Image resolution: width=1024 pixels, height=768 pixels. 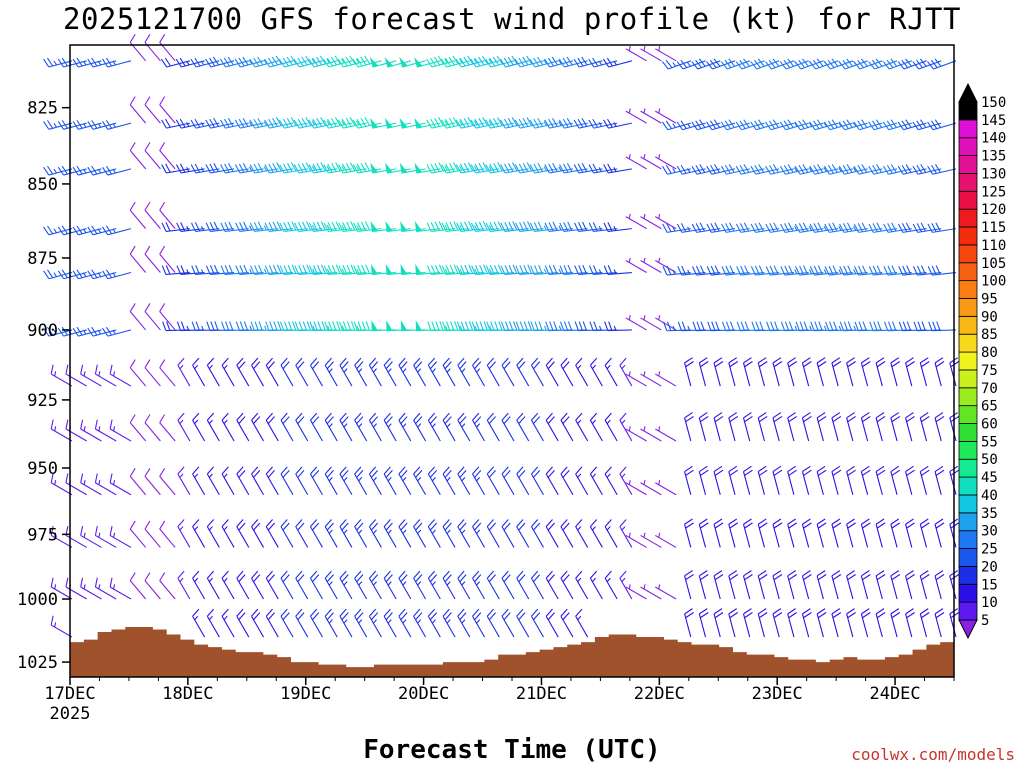 I want to click on y-axis: 825 850 875 900 925 950 975 1000 1025, so click(x=43, y=386).